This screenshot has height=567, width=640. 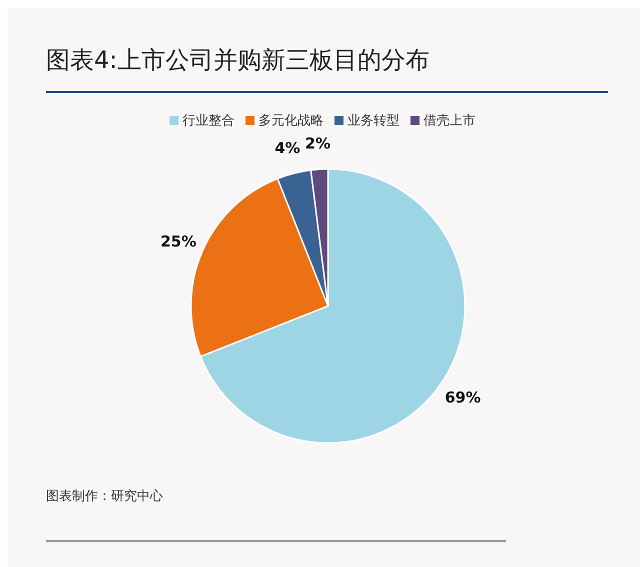 I want to click on data-label: 4%, so click(x=287, y=148).